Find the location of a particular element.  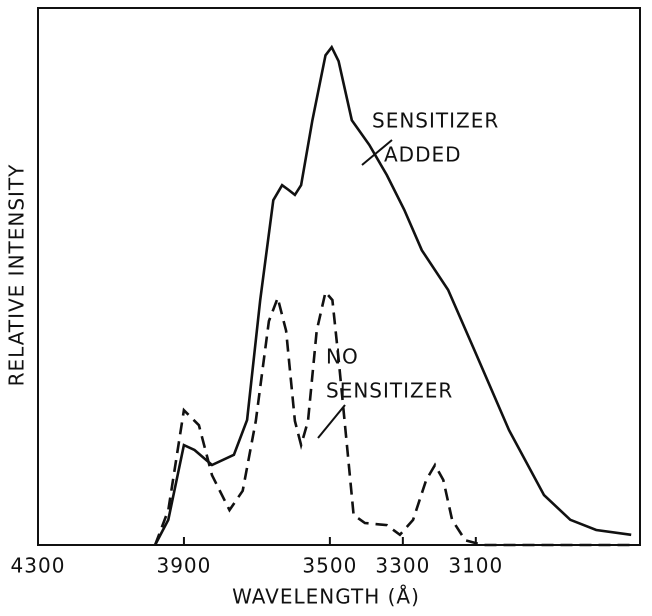

x-tick-label: 3100 is located at coordinates (475, 566).